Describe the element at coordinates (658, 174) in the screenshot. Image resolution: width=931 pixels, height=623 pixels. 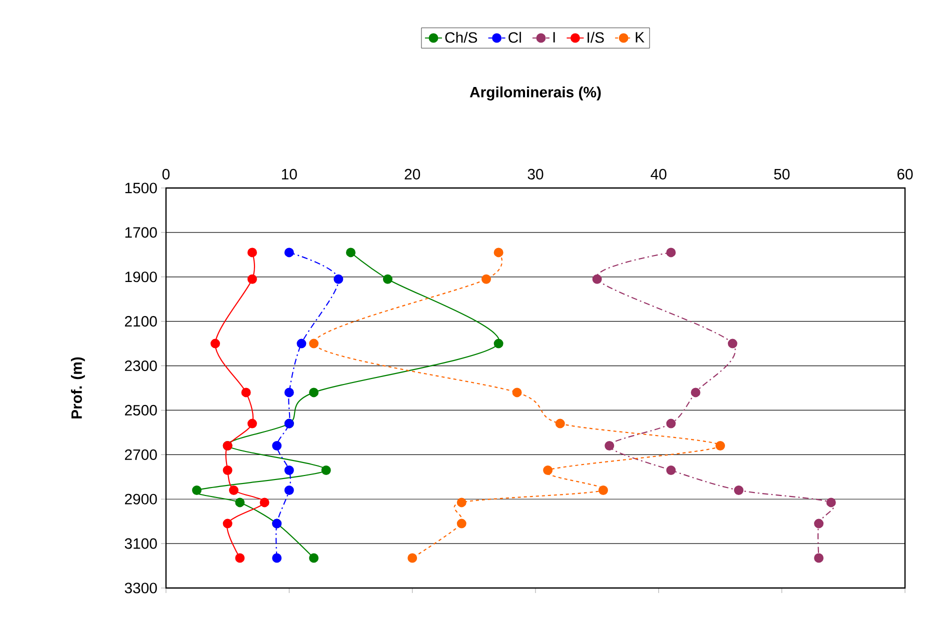
I see `x-tick-label: 40` at that location.